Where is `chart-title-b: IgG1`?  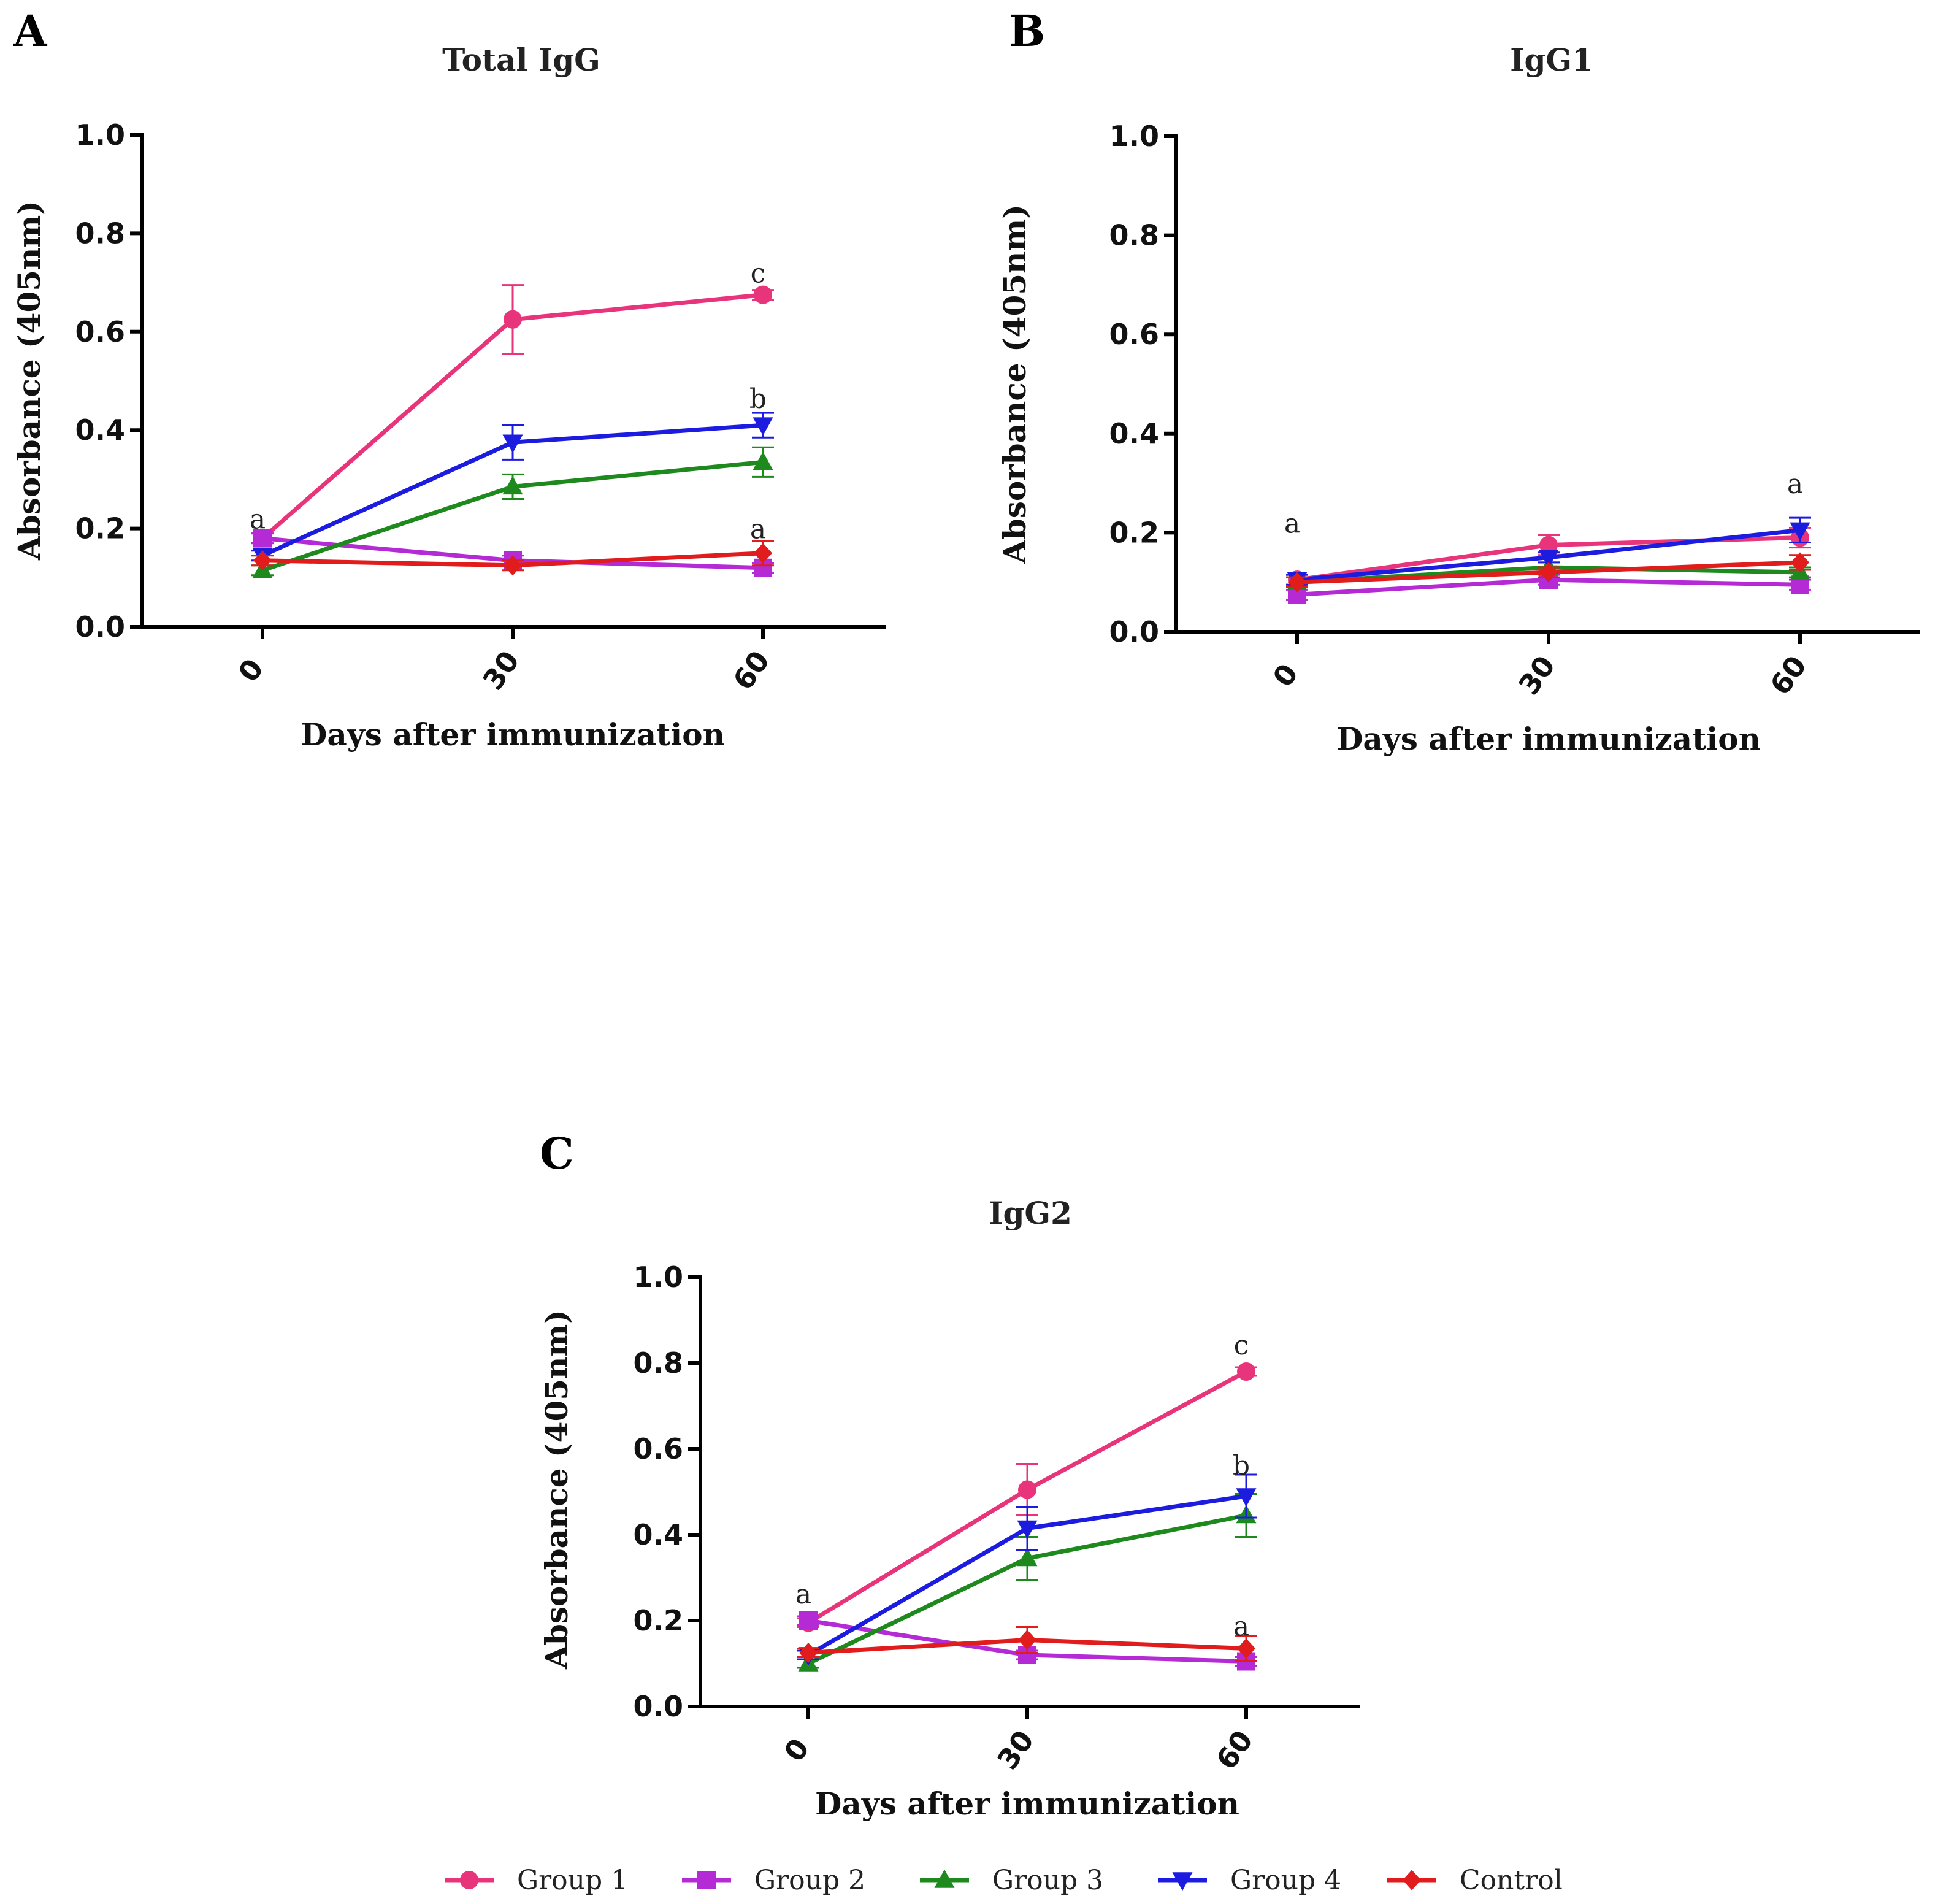
chart-title-b: IgG1 is located at coordinates (1551, 60).